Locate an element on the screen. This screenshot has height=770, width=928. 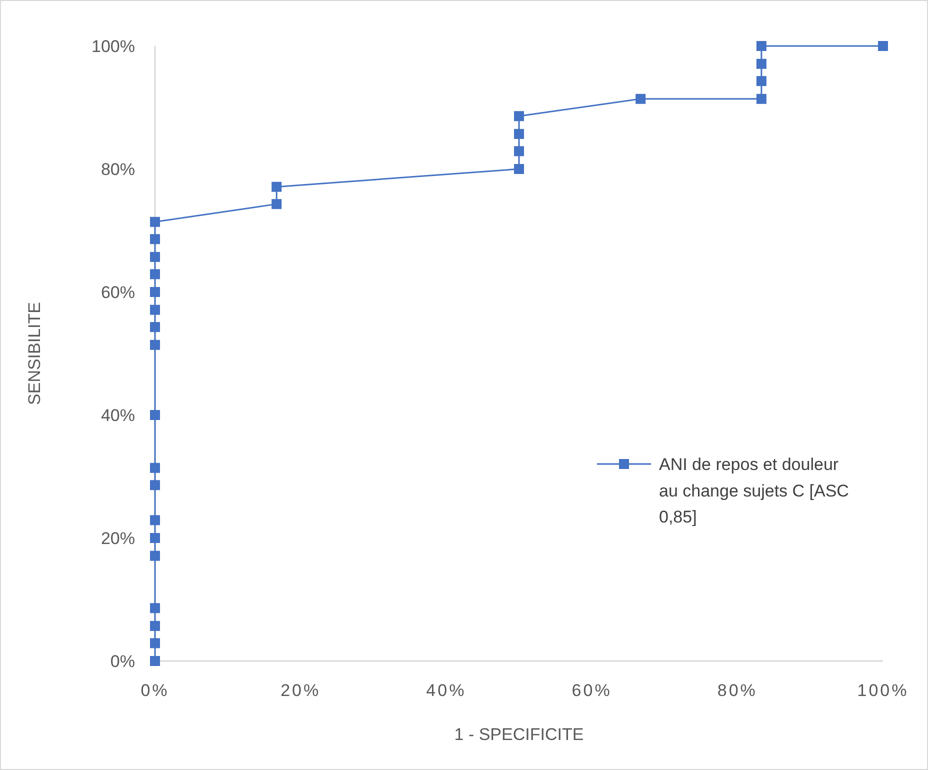
x-tick-label: 100% is located at coordinates (883, 690).